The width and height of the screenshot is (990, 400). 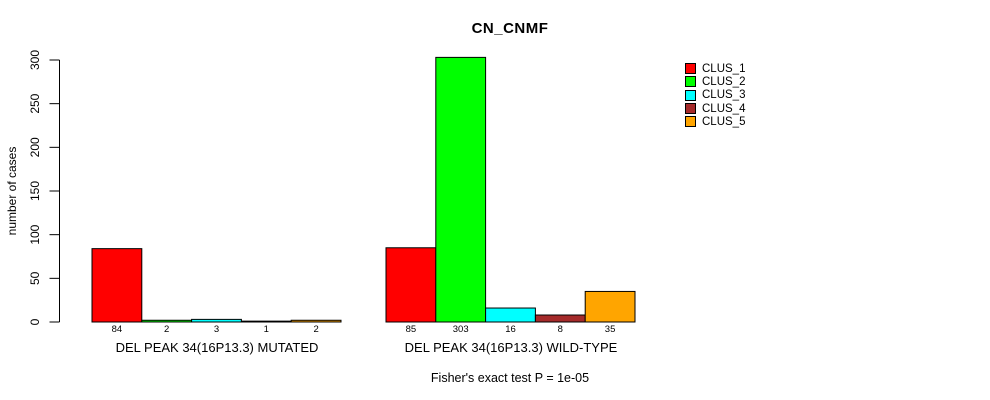 I want to click on y-axis-tick-label: 250, so click(x=35, y=103).